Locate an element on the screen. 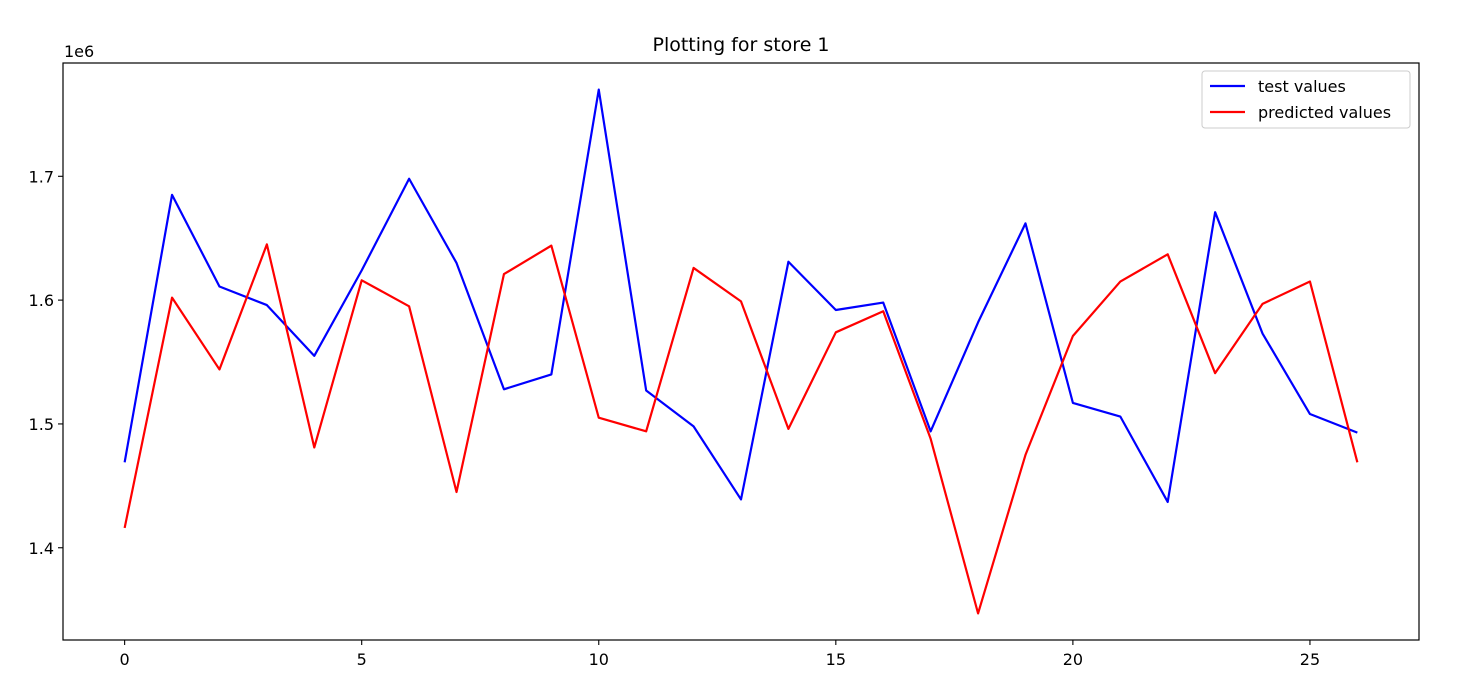 The image size is (1482, 689). legend-label-1: predicted values is located at coordinates (1324, 112).